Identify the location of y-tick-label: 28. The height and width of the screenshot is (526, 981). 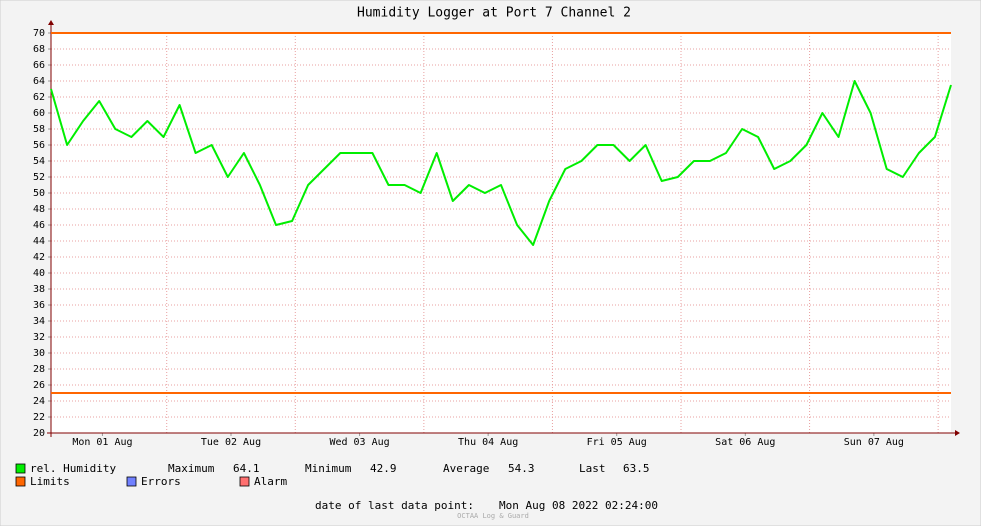
(39, 369).